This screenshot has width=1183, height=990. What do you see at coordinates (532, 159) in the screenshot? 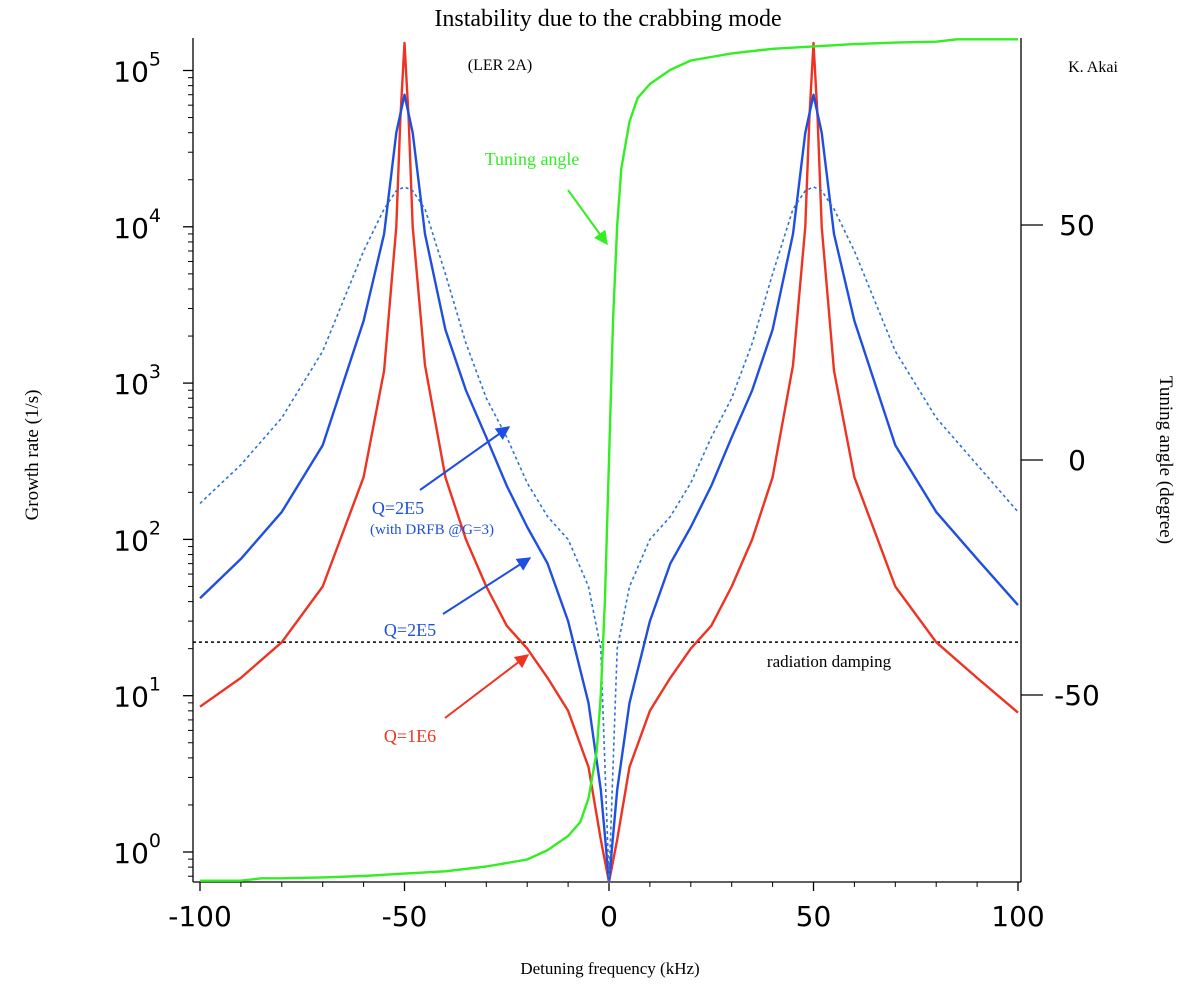
I see `annotation-tuning-angle: Tuning angle` at bounding box center [532, 159].